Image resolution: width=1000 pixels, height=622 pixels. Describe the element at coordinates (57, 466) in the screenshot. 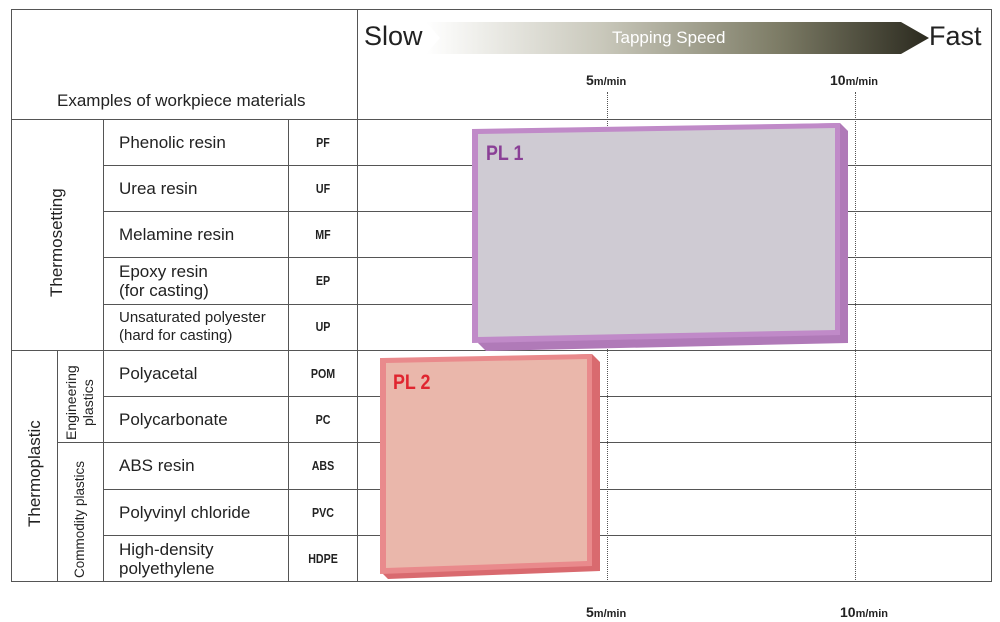

I see `subgroup-column-divider` at that location.